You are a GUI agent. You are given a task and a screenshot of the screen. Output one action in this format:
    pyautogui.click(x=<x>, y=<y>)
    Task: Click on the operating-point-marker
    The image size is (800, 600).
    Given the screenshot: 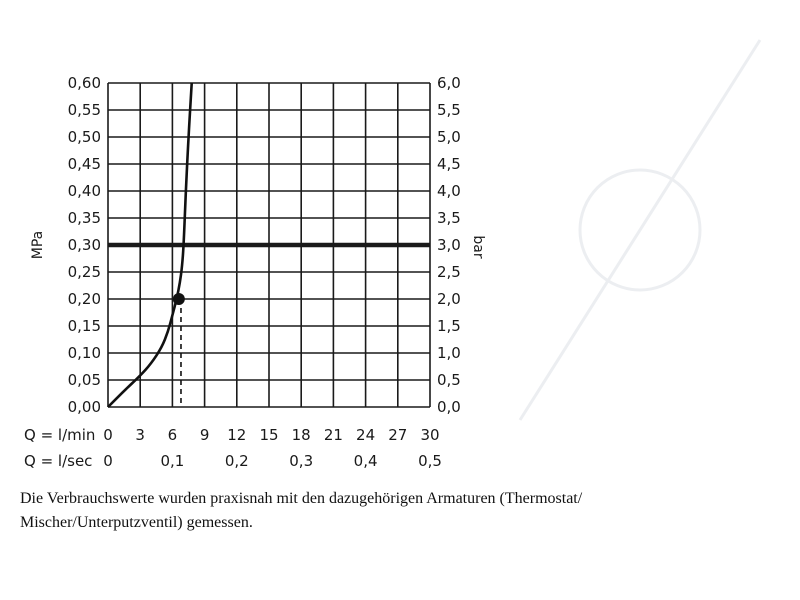 What is the action you would take?
    pyautogui.click(x=178, y=299)
    